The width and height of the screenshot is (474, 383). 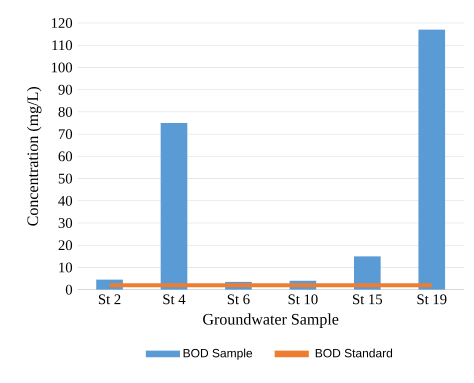 I want to click on y-tick-label: 70, so click(x=65, y=134).